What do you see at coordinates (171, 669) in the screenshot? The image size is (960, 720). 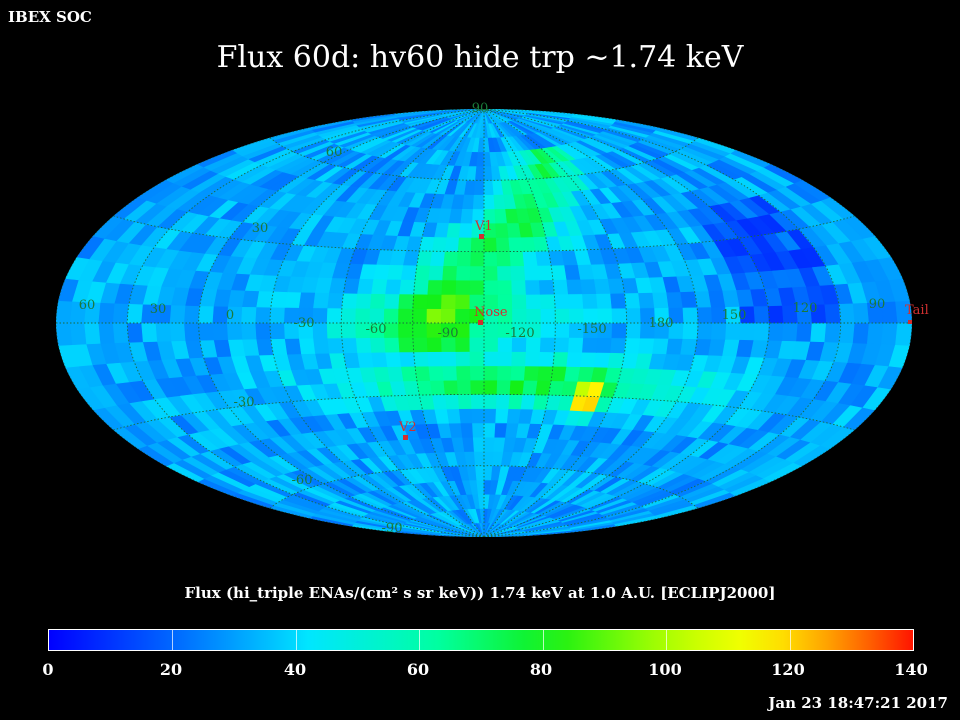 I see `colorbar-tick: 20` at bounding box center [171, 669].